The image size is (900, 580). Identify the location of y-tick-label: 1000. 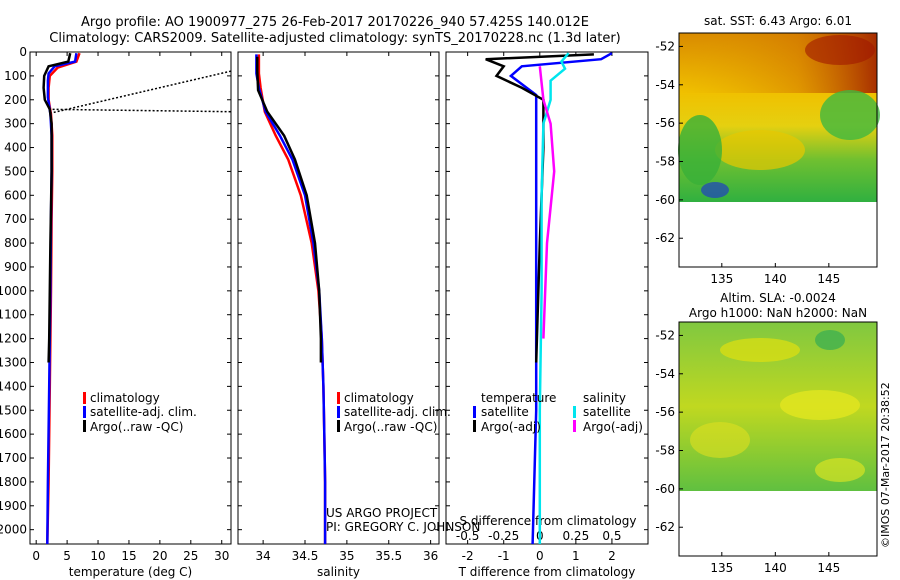
(13, 291).